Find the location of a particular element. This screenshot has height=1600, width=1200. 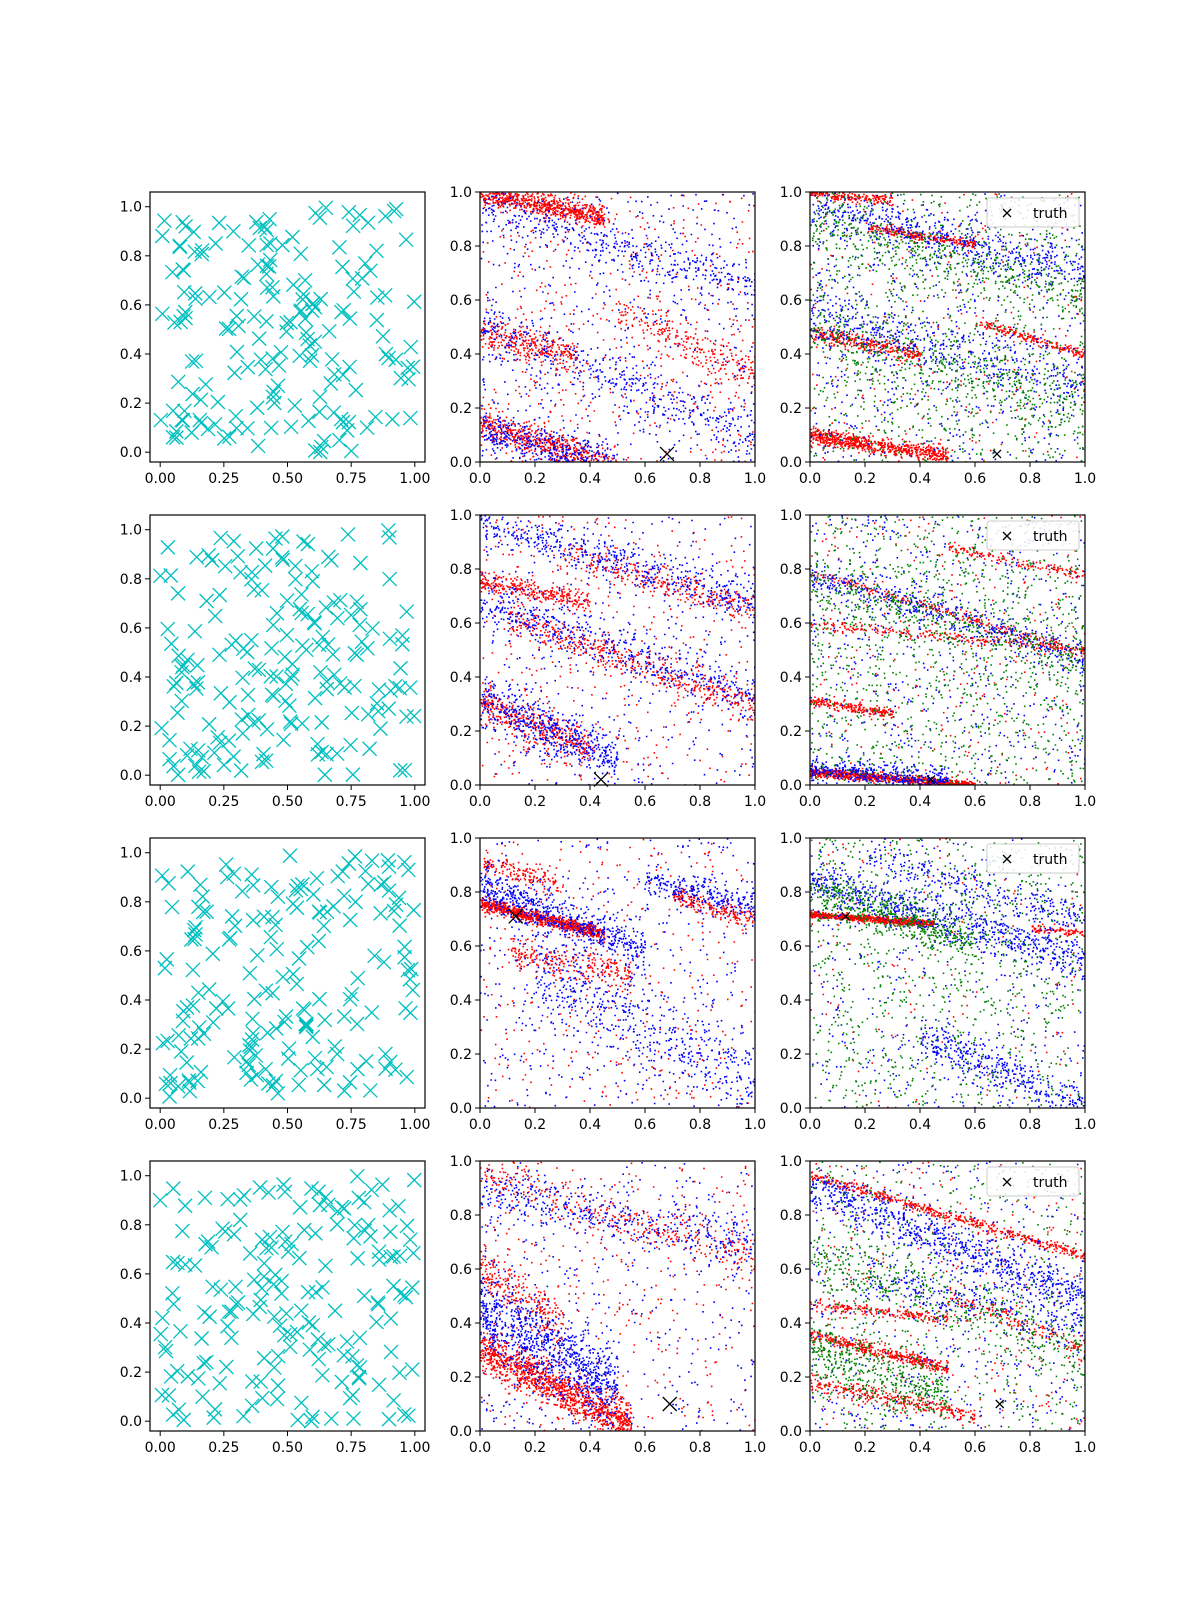

x-tick-label: 0.75 is located at coordinates (351, 1448).